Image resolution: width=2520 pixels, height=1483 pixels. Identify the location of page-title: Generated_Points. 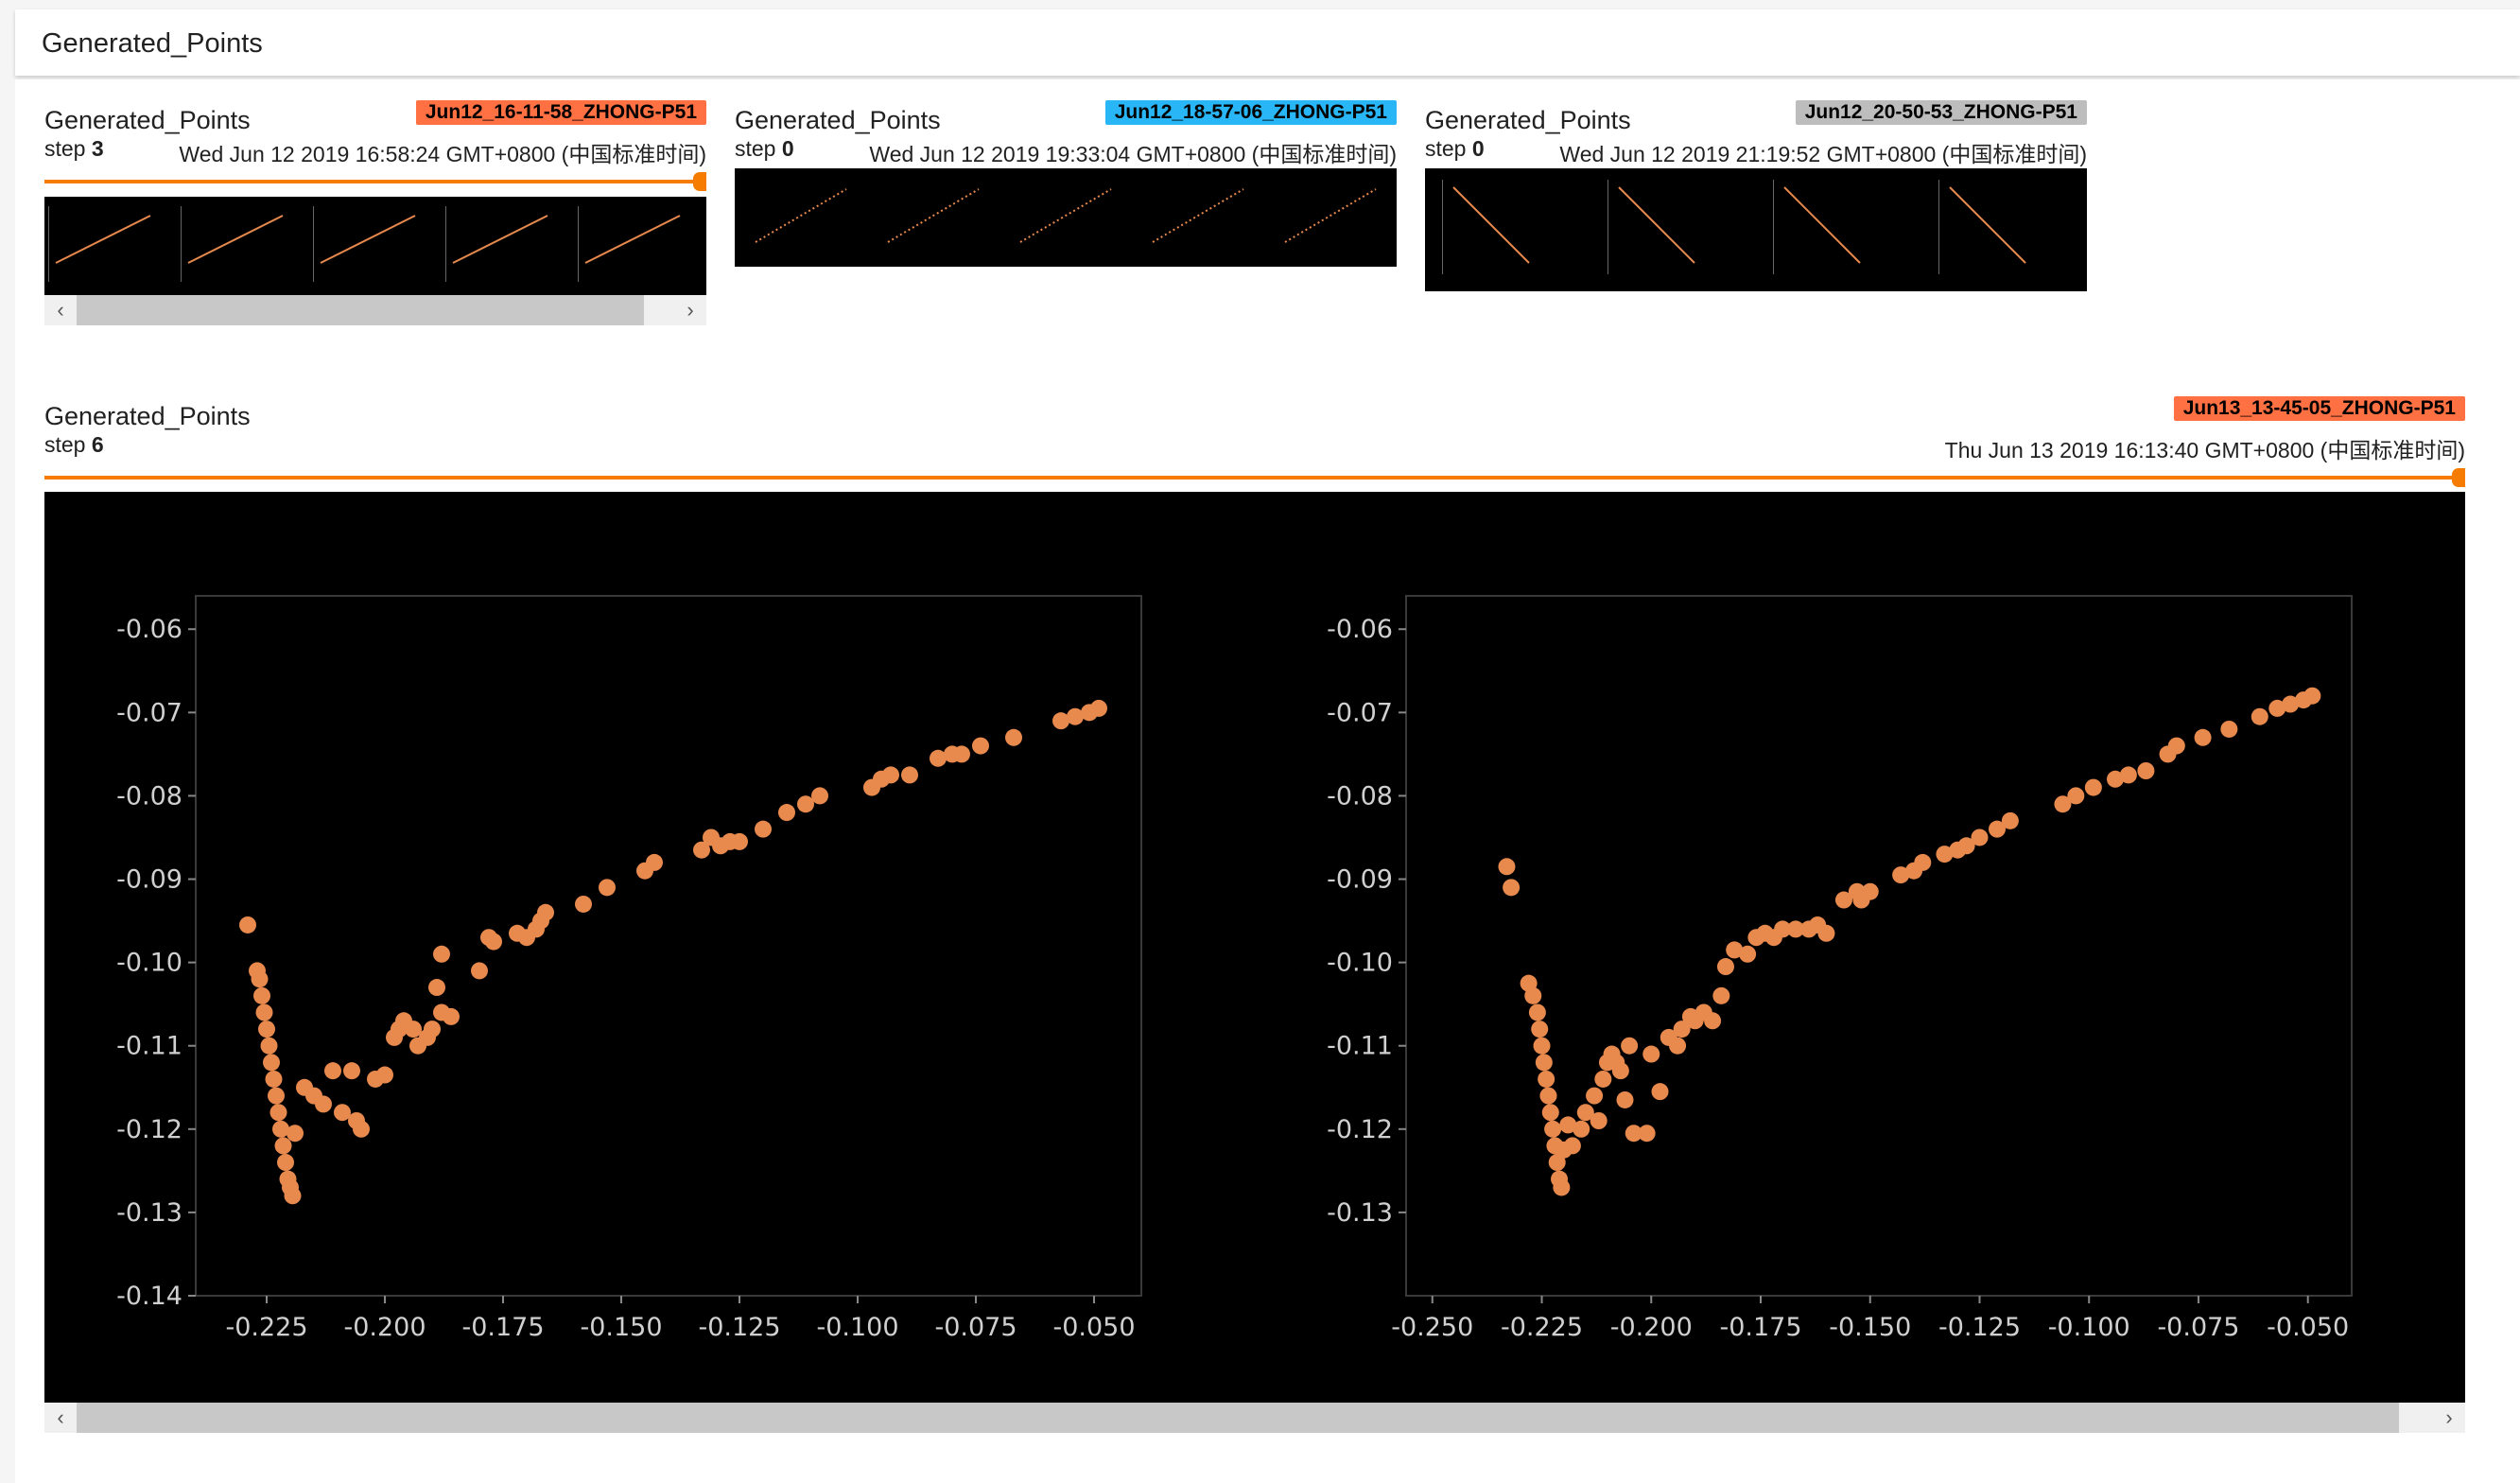
(152, 43).